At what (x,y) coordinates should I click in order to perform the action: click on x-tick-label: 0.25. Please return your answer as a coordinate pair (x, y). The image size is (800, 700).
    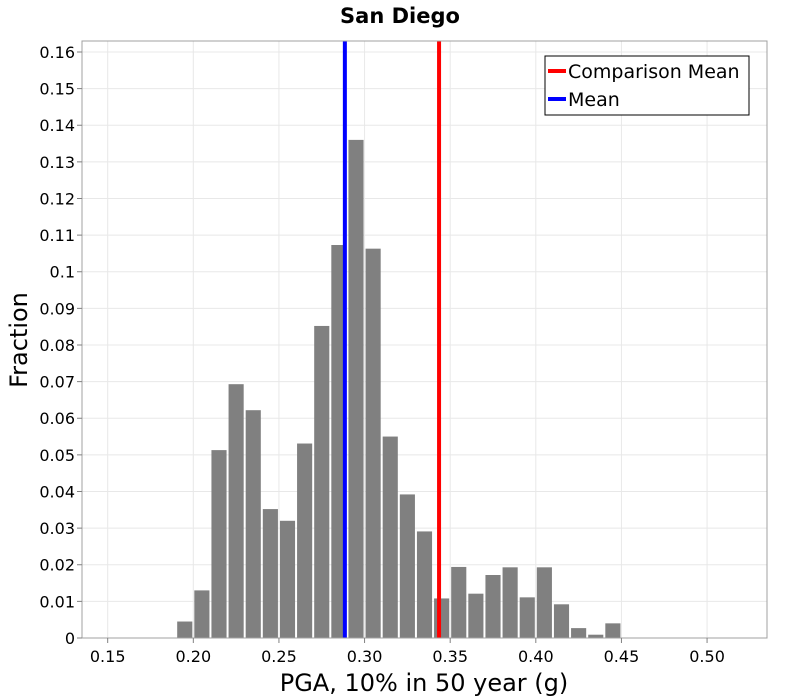
    Looking at the image, I should click on (279, 656).